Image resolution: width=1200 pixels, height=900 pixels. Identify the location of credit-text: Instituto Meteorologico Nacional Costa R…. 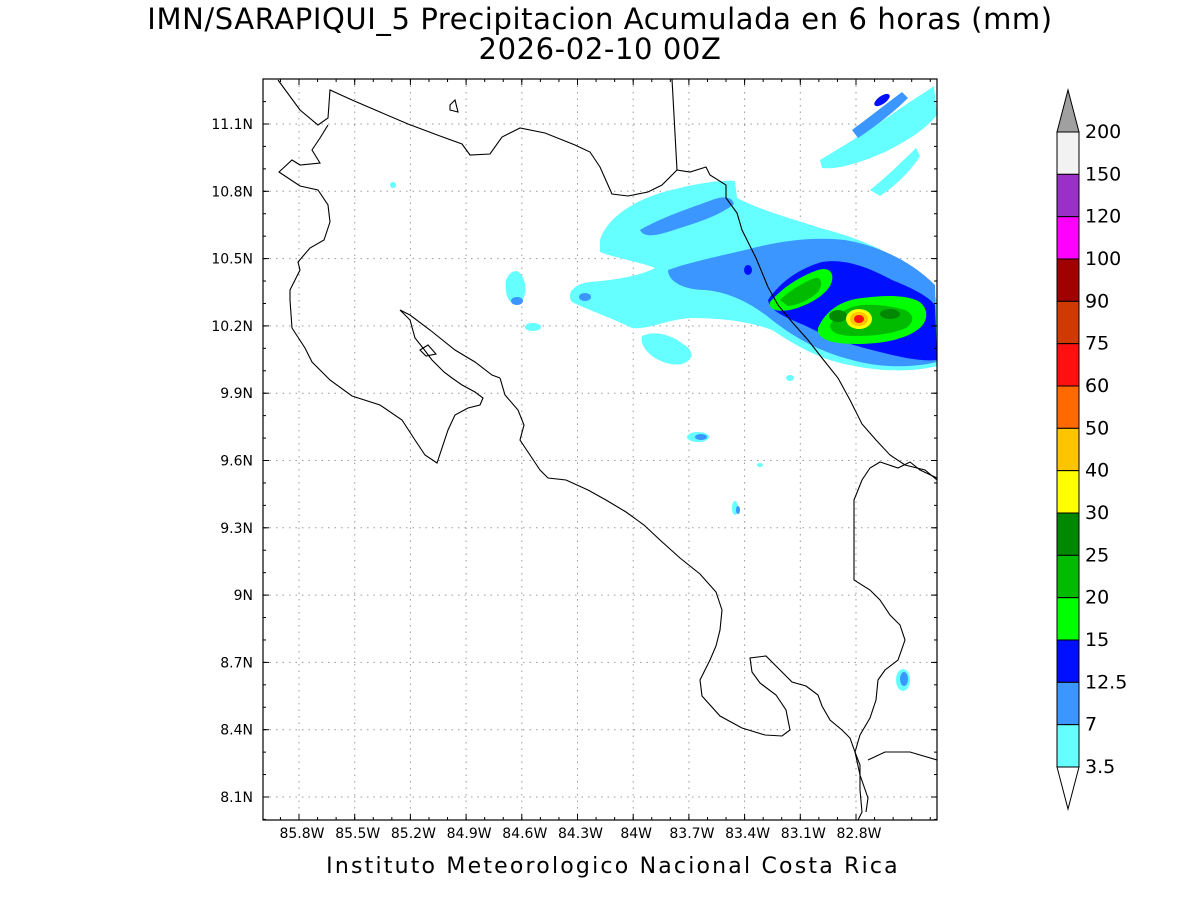
(613, 866).